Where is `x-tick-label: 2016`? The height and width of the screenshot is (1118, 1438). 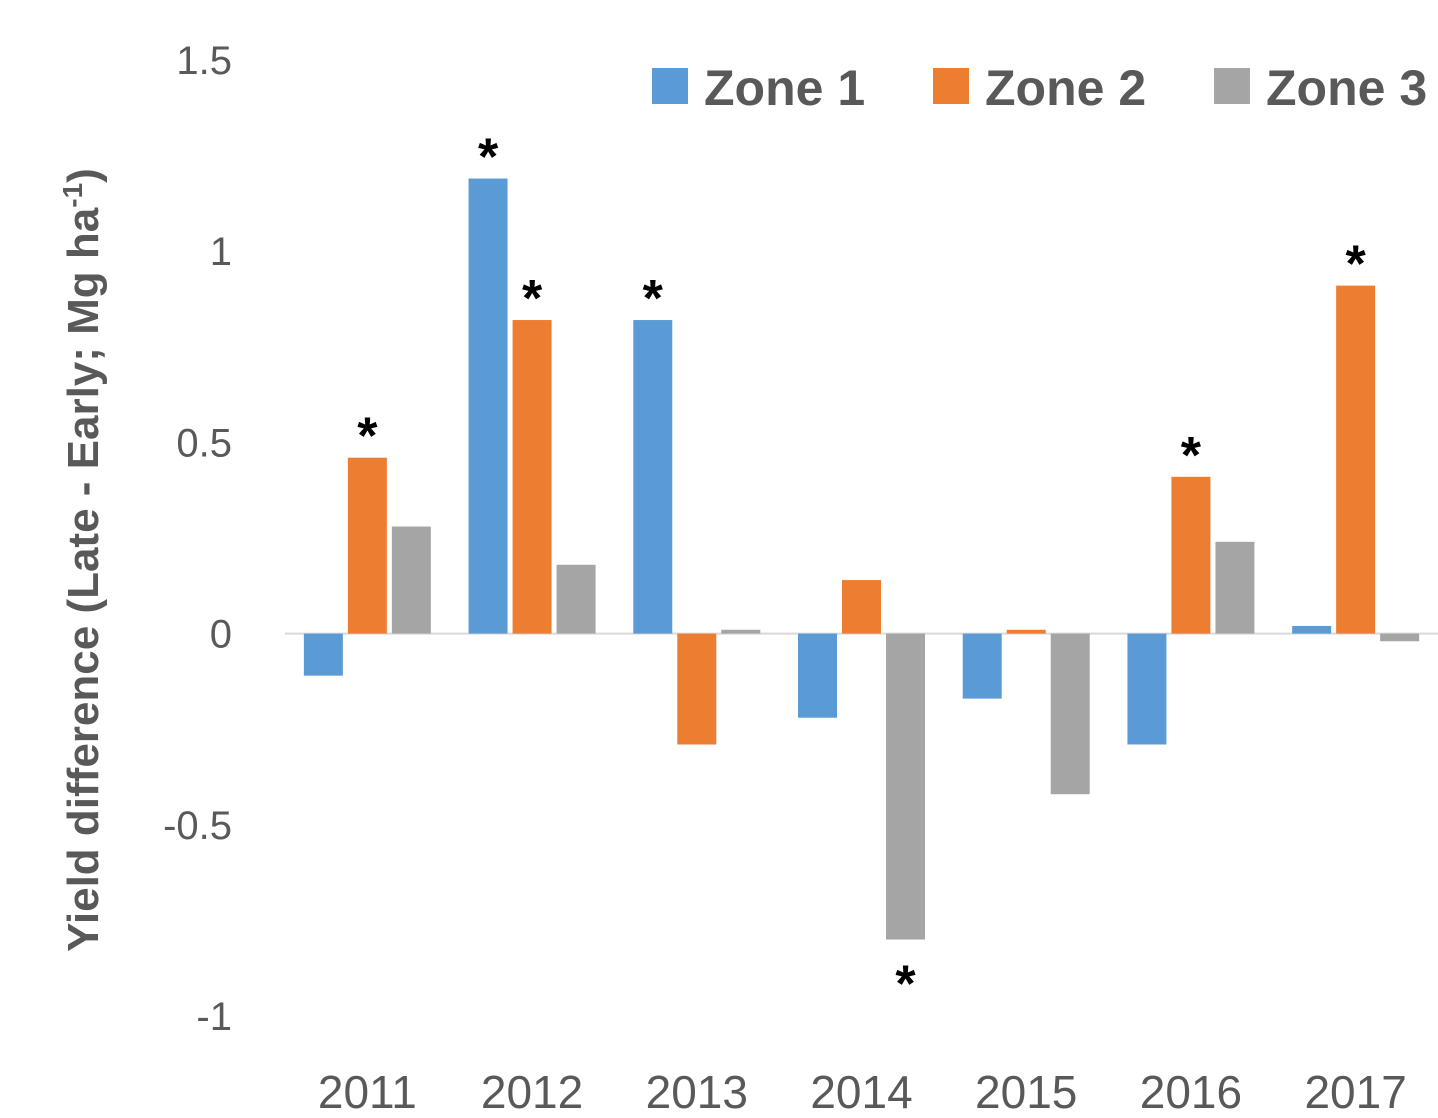
x-tick-label: 2016 is located at coordinates (1191, 1092).